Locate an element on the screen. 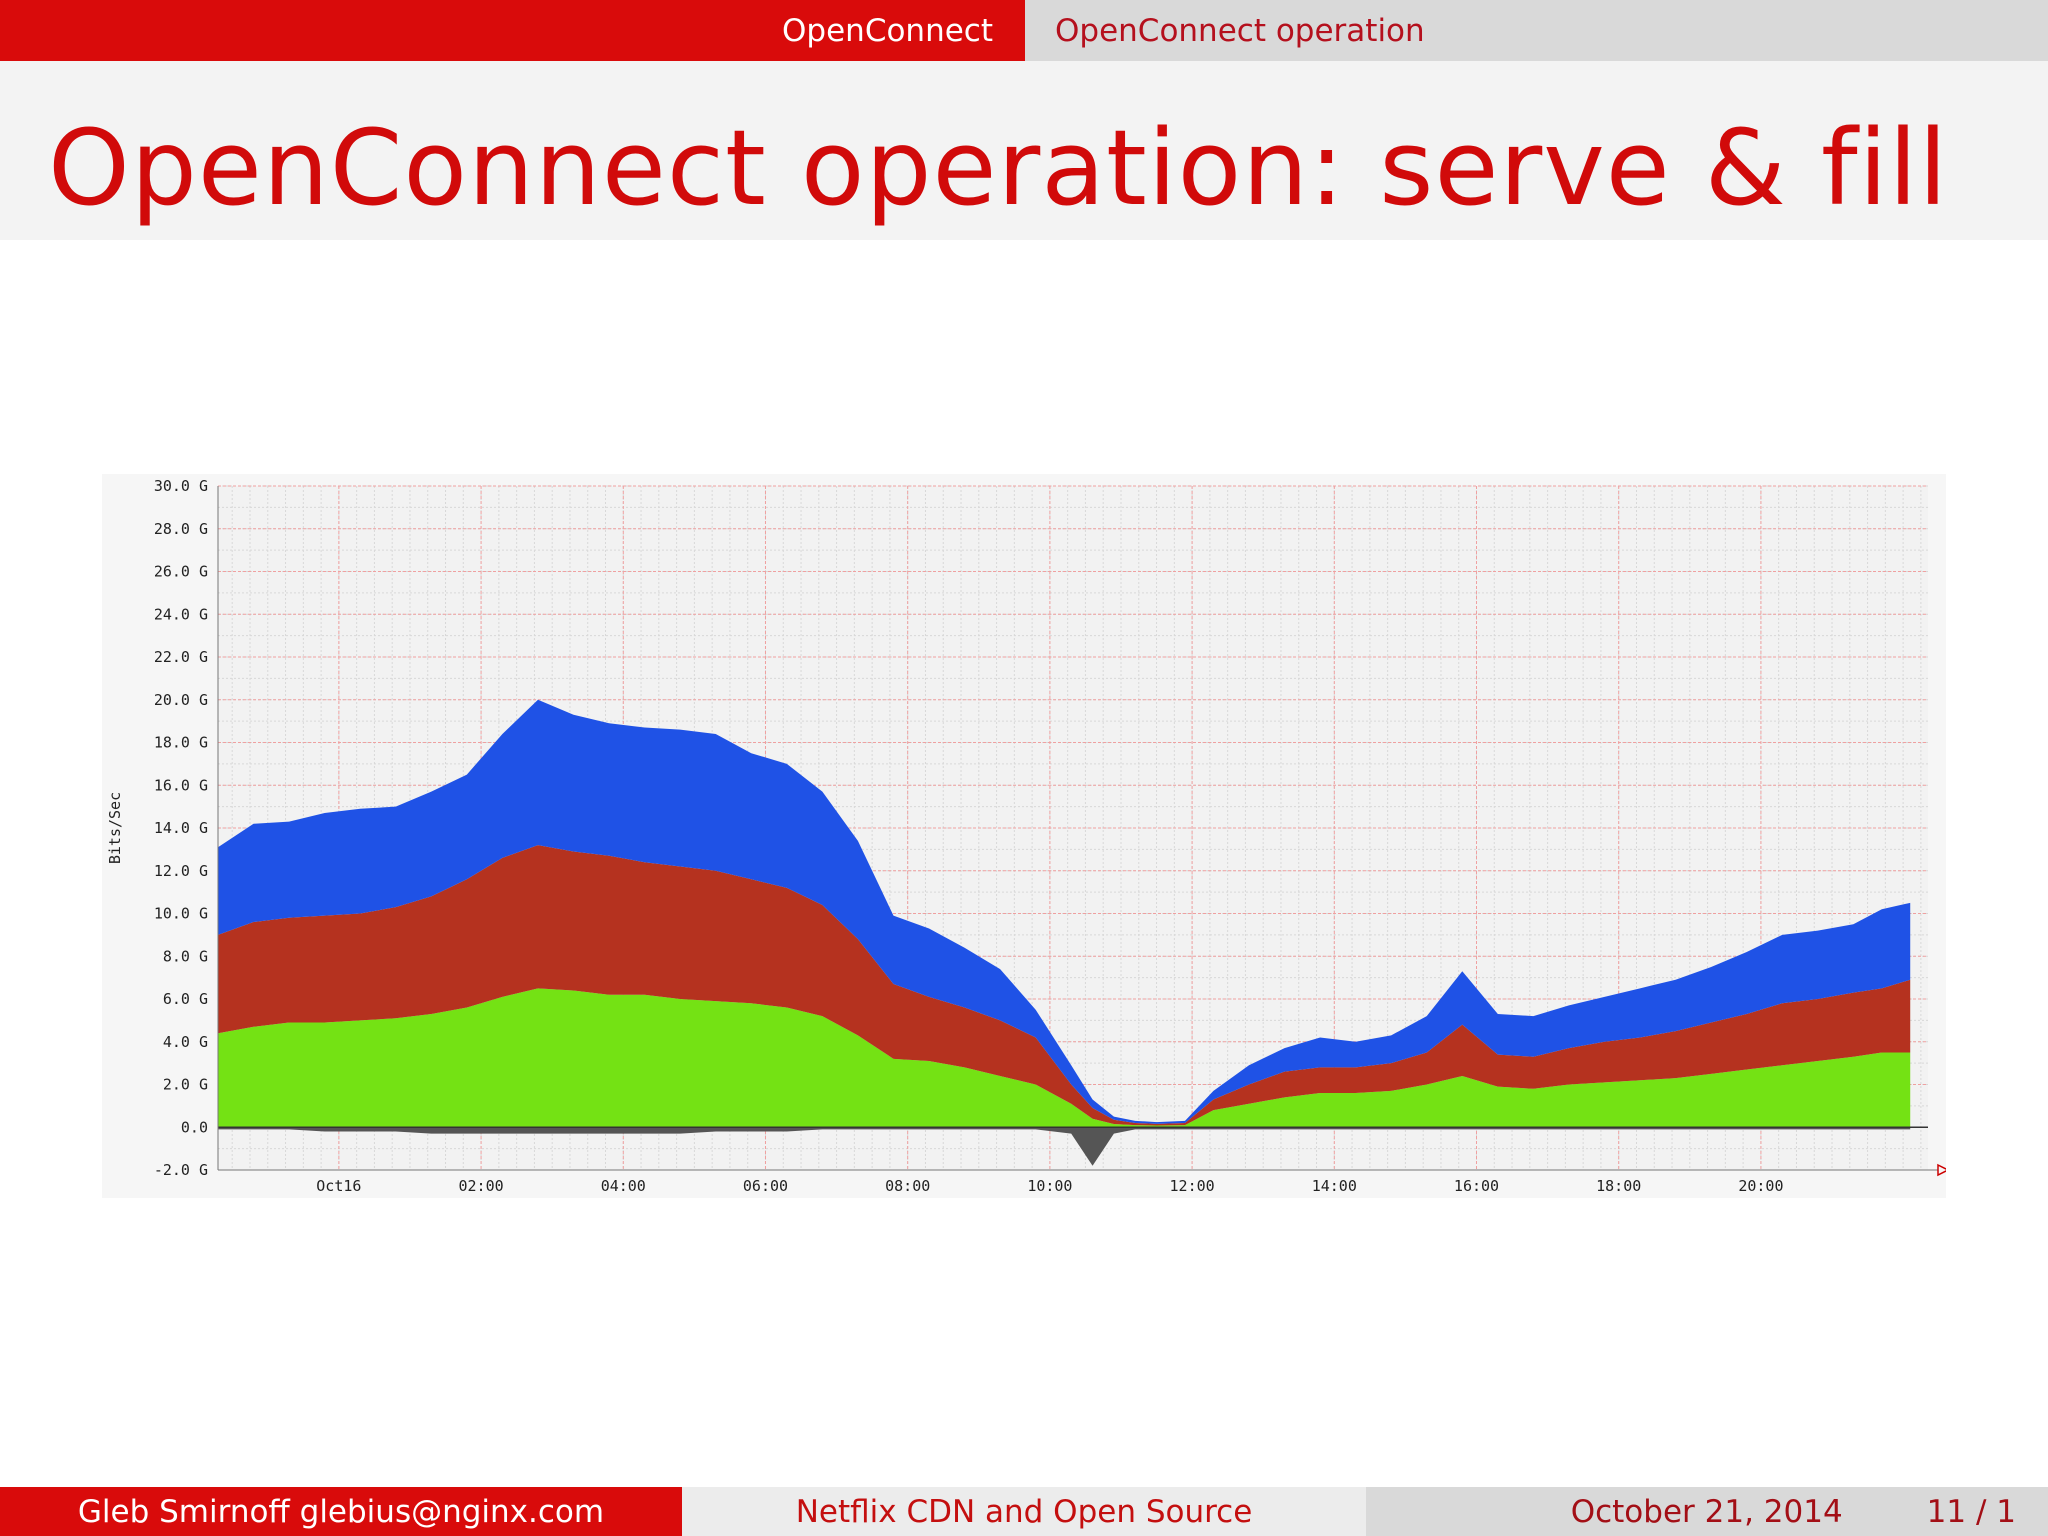 This screenshot has width=2048, height=1536. x-tick-label: 12:00 is located at coordinates (1192, 1186).